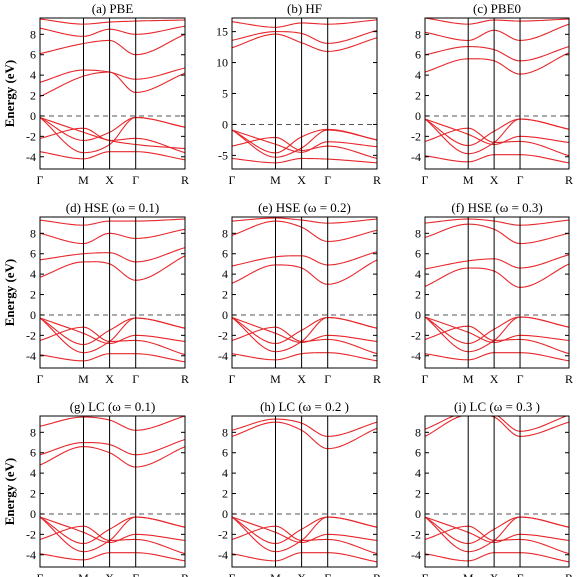  What do you see at coordinates (222, 63) in the screenshot?
I see `y-tick-label: 10` at bounding box center [222, 63].